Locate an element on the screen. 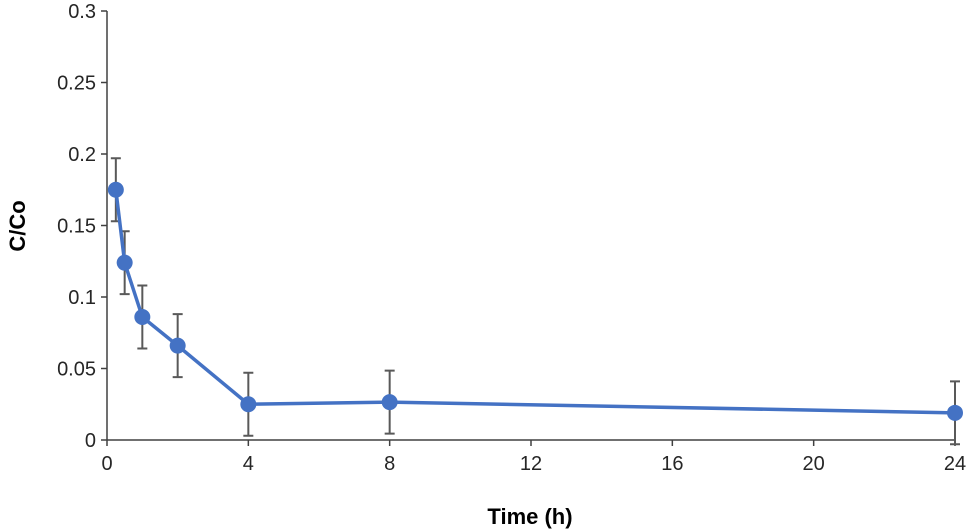 This screenshot has width=969, height=530. y-tick-label: 0.2 is located at coordinates (82, 155).